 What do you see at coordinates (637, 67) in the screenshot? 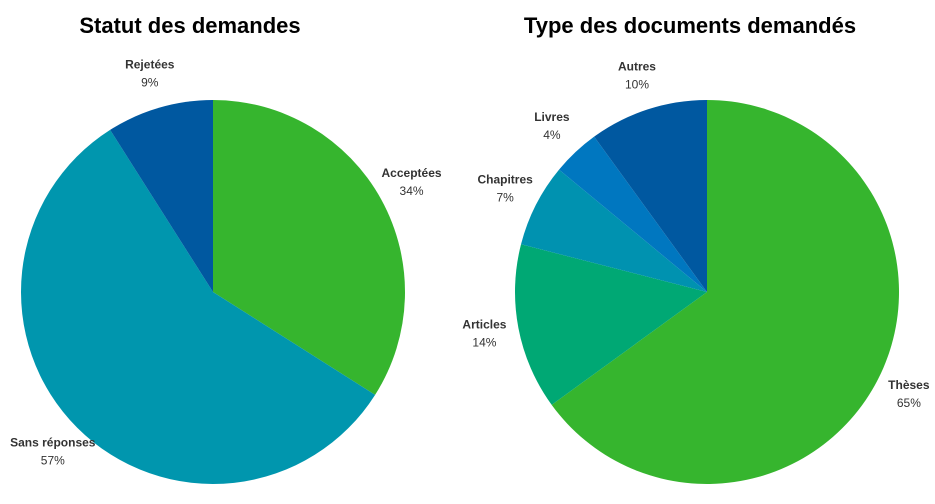
I see `slice-label: Autres` at bounding box center [637, 67].